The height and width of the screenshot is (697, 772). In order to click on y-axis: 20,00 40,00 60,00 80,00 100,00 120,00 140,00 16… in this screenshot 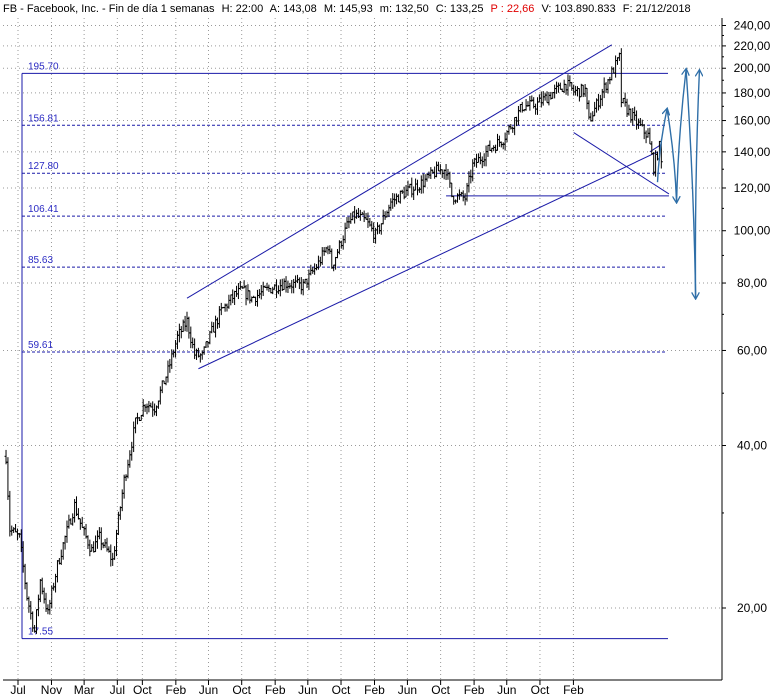, I will do `click(746, 349)`.